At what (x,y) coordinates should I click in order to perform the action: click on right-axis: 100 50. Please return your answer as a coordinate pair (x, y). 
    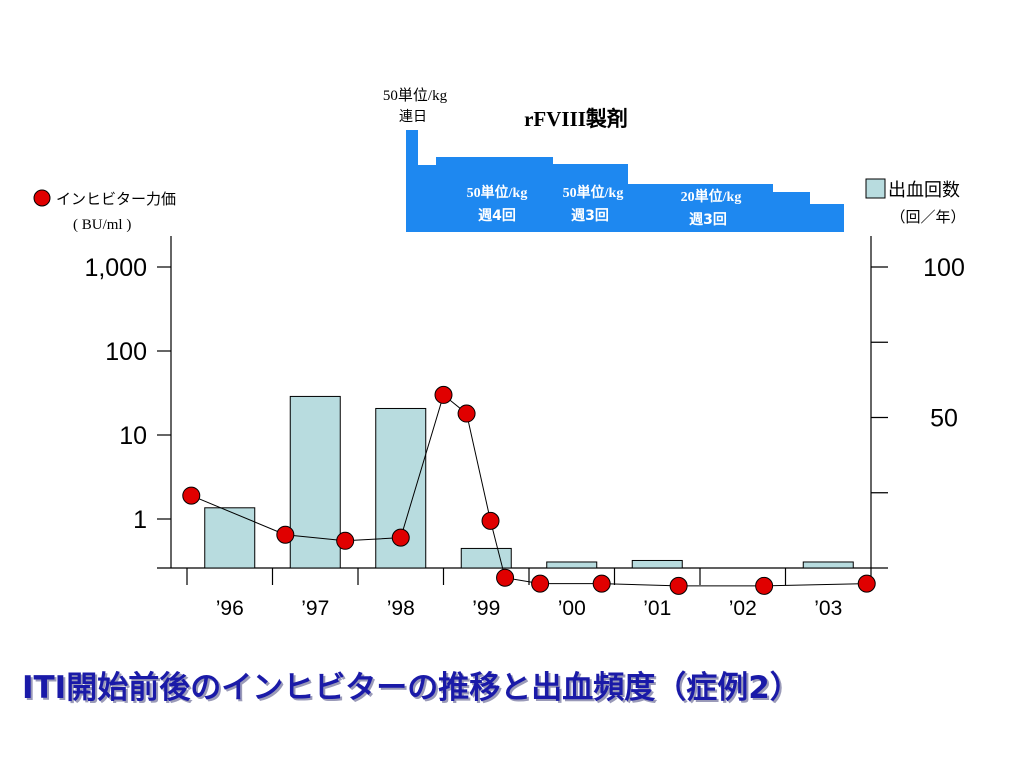
    Looking at the image, I should click on (917, 402).